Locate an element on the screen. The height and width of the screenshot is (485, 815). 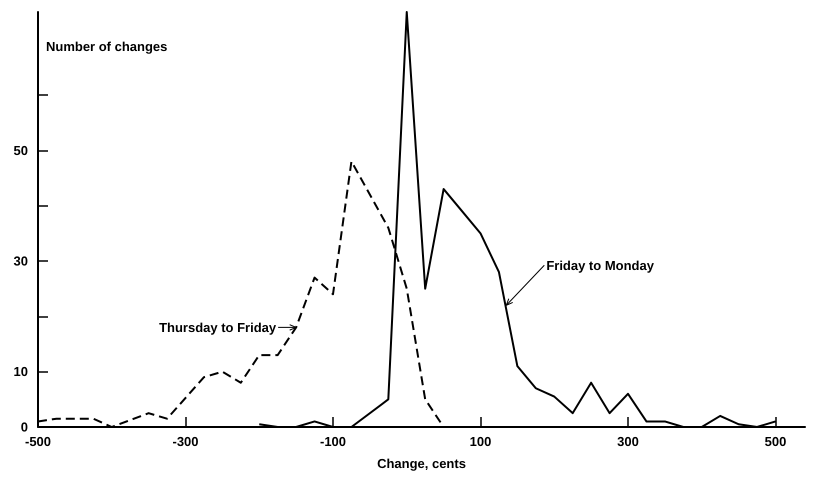
y-tick-label: 10 is located at coordinates (21, 372).